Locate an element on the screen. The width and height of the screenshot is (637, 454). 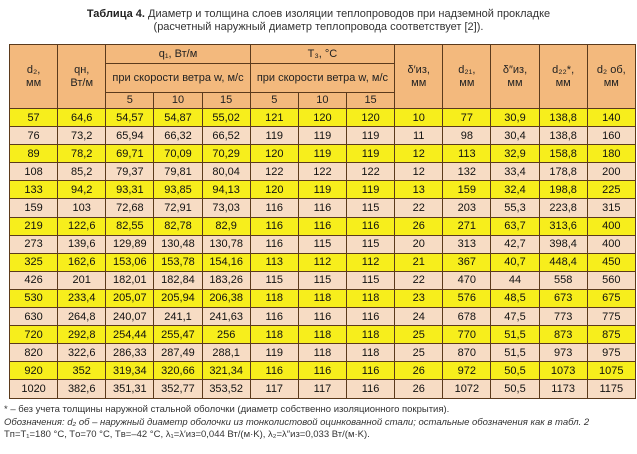
table-cell: 203 is located at coordinates (467, 208).